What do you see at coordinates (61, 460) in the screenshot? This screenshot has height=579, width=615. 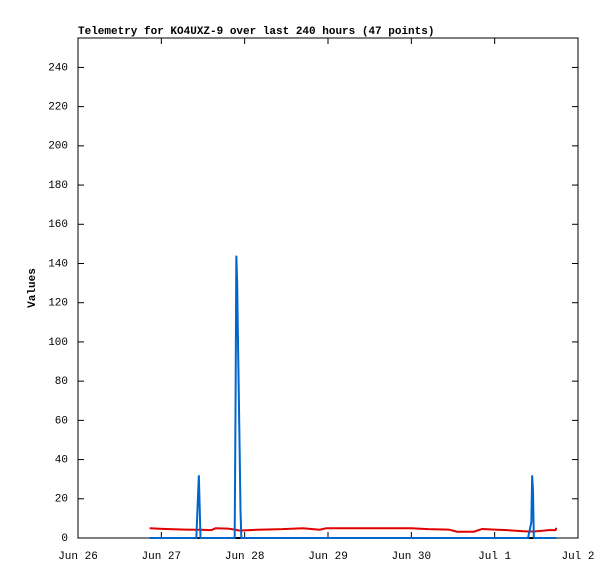 I see `y-tick-label: 40` at bounding box center [61, 460].